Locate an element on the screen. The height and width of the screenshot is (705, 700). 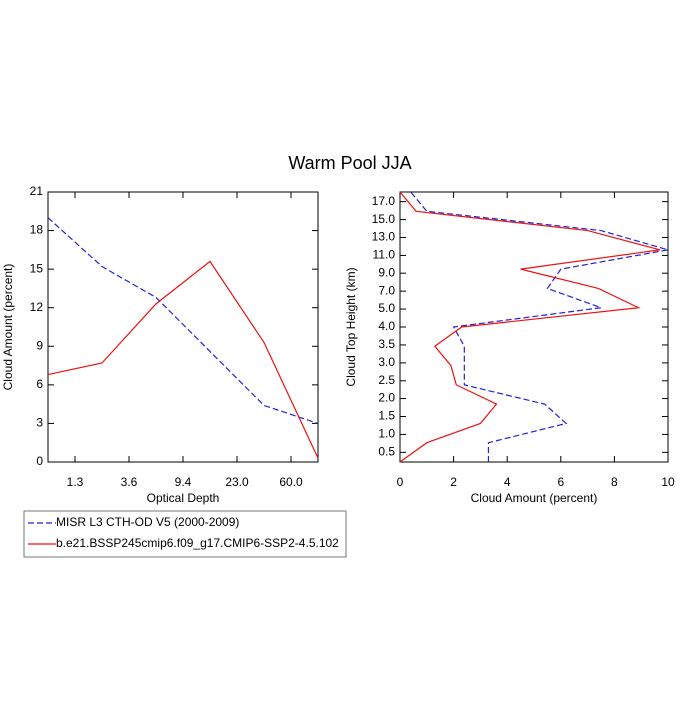
y-tick-label: 6 is located at coordinates (39, 384).